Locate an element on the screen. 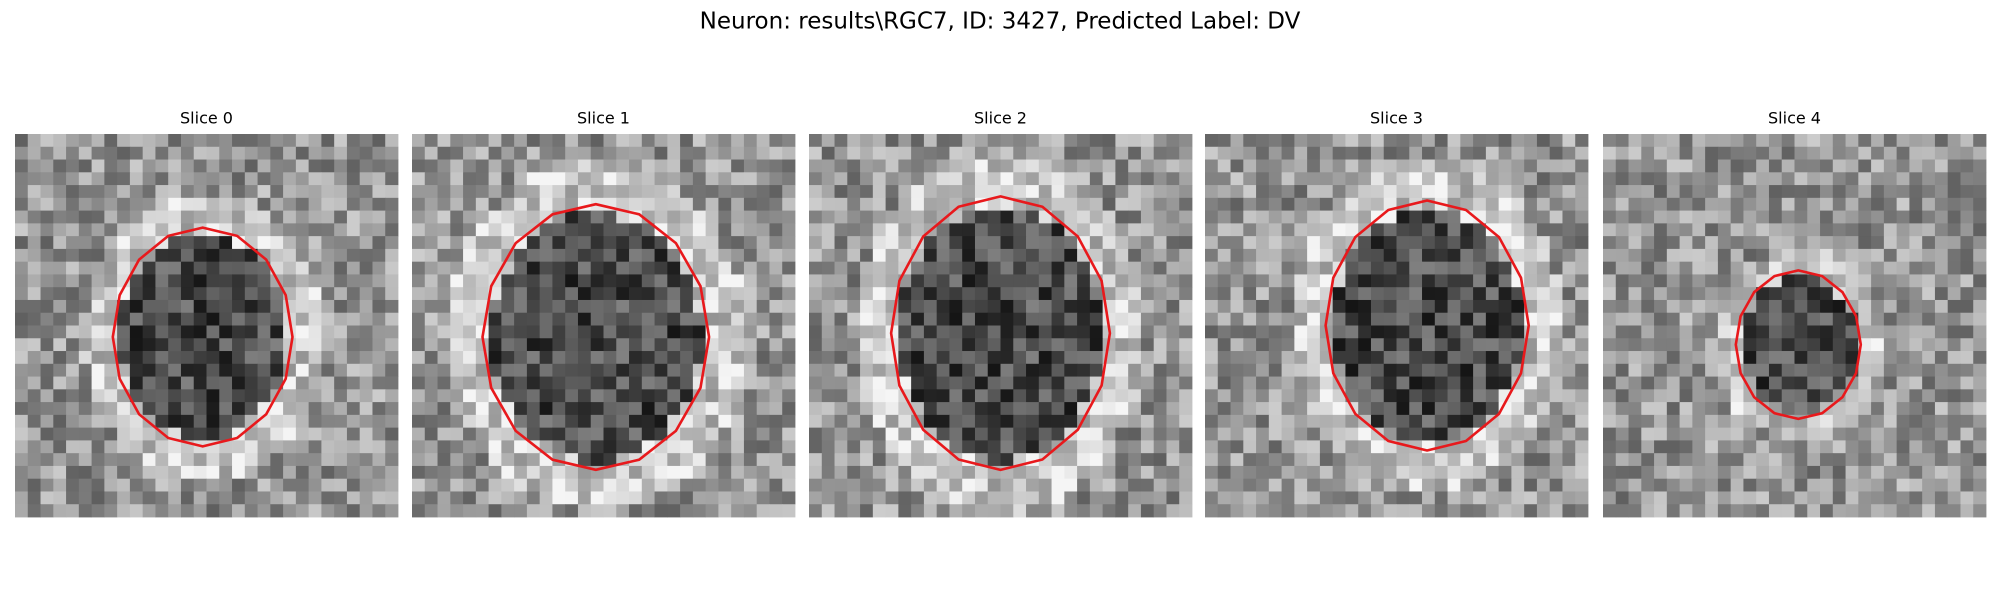 The height and width of the screenshot is (600, 2000). image is located at coordinates (1795, 326).